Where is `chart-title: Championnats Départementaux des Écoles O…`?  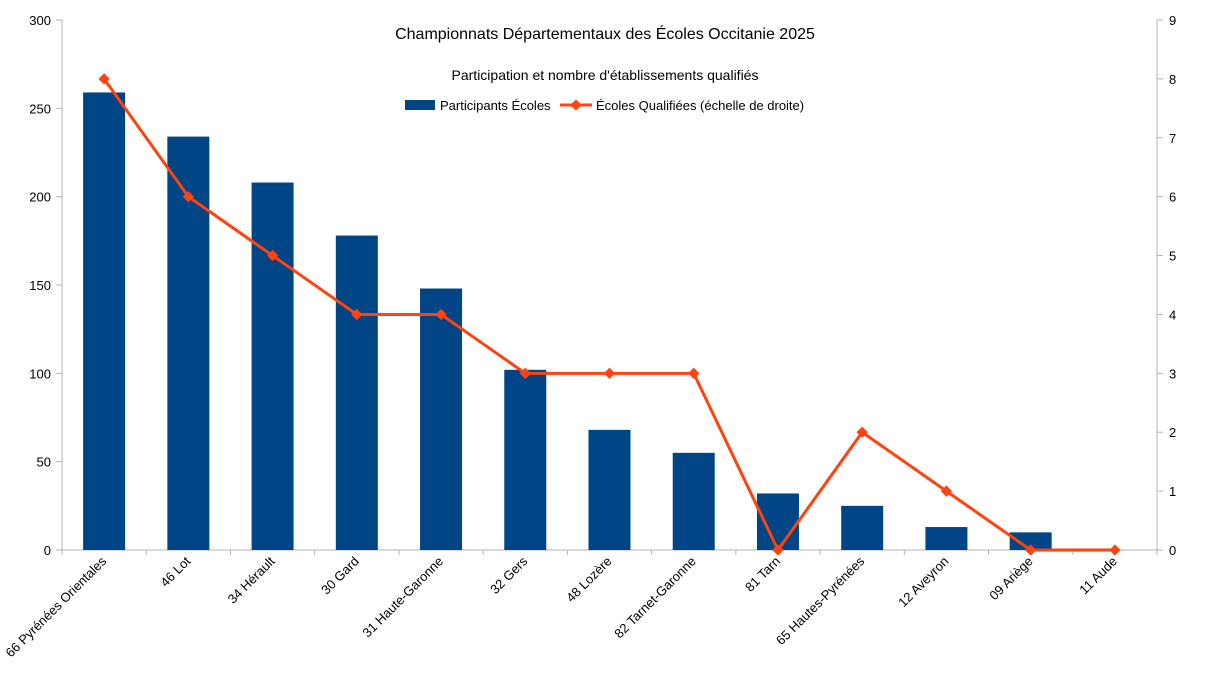
chart-title: Championnats Départementaux des Écoles O… is located at coordinates (605, 33).